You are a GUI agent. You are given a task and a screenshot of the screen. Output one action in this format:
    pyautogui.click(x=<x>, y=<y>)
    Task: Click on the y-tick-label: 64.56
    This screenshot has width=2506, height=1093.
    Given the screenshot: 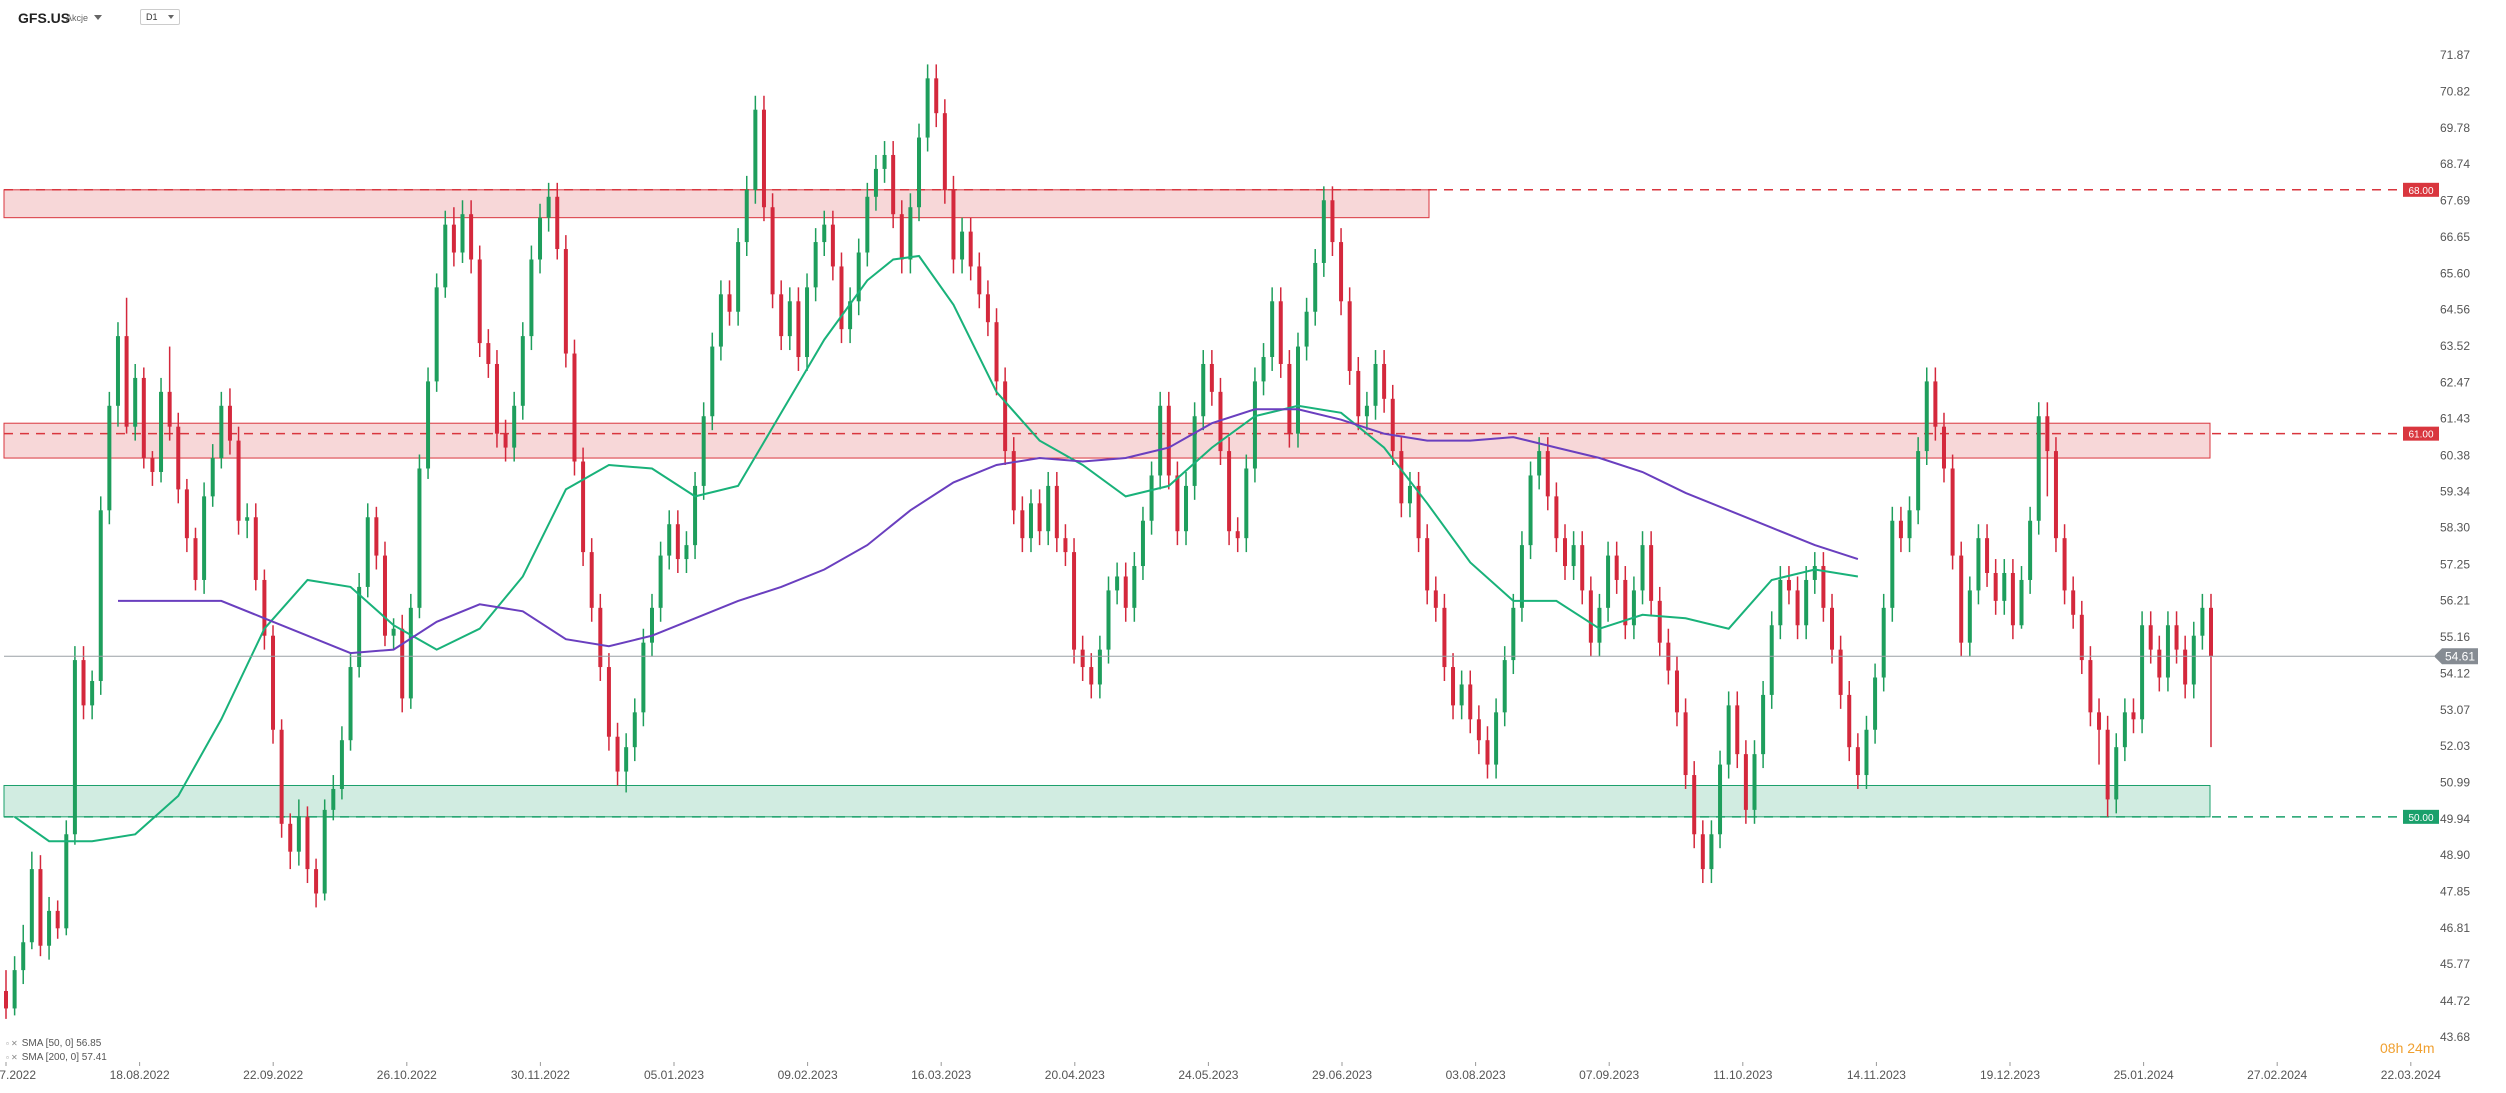 What is the action you would take?
    pyautogui.click(x=2455, y=310)
    